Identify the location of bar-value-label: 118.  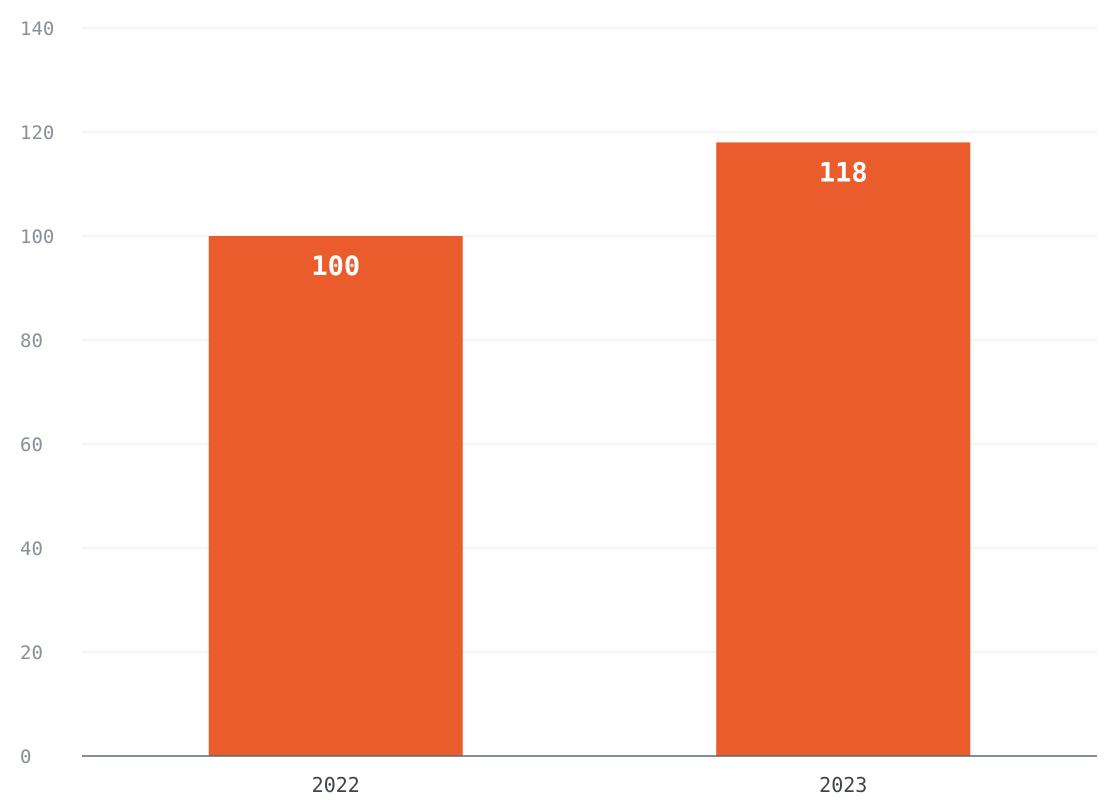
(843, 172).